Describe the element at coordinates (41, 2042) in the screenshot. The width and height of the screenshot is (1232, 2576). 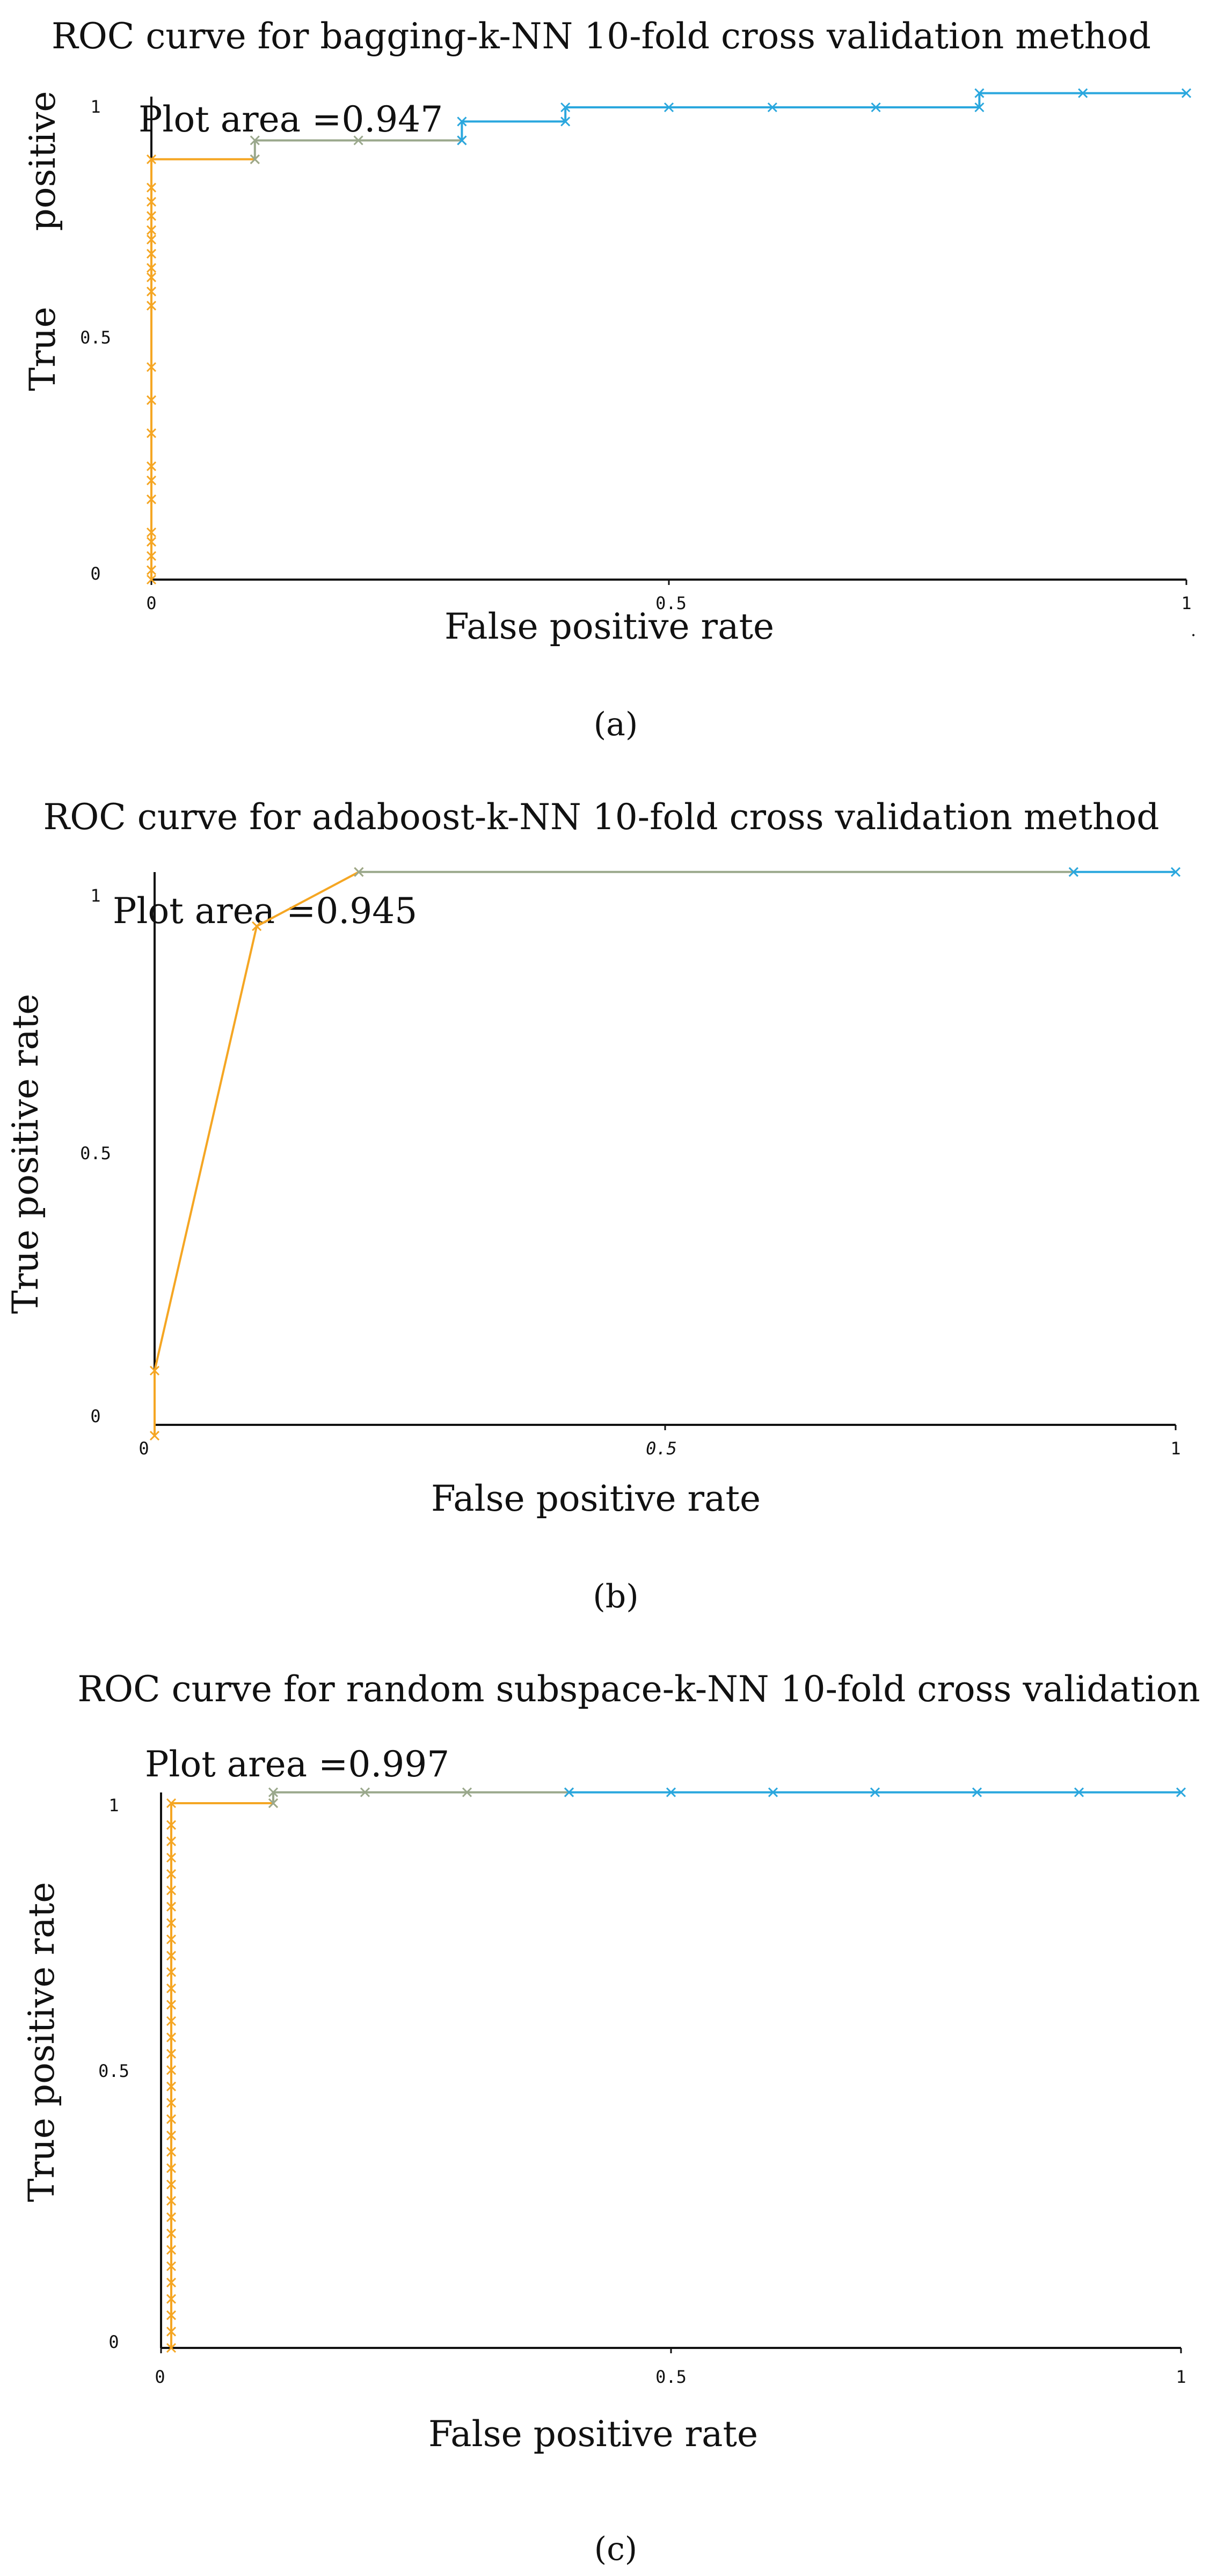
I see `panel-c-ylabel: True positive rate` at that location.